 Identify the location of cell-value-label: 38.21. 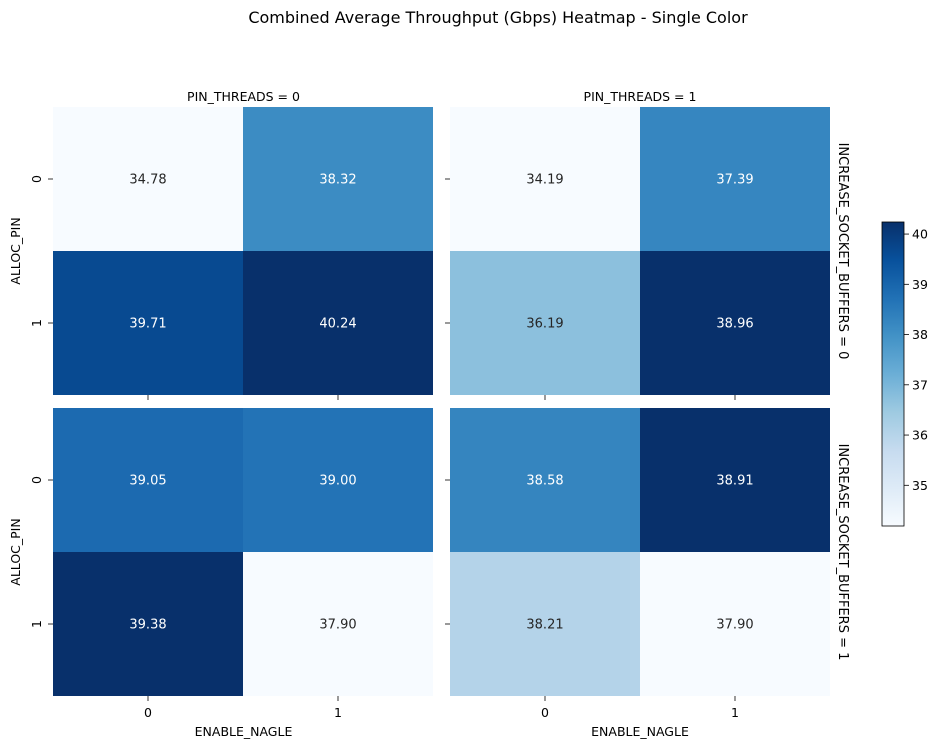
(544, 625).